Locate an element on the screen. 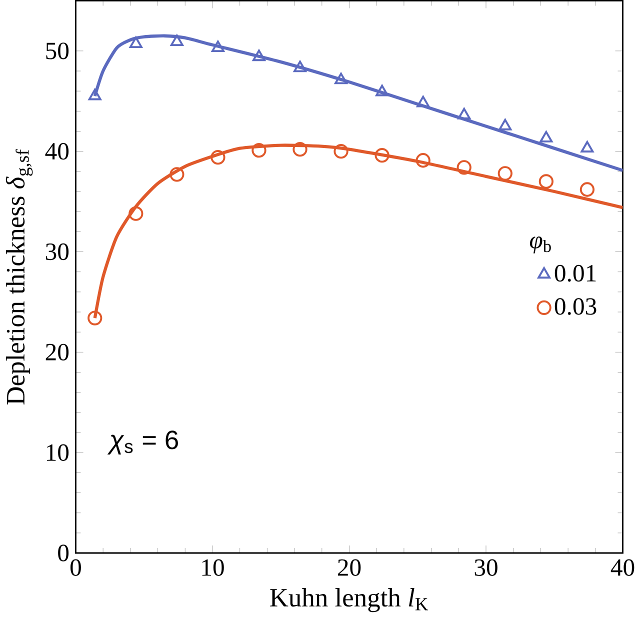 This screenshot has height=618, width=641. x-tick-label: 20 is located at coordinates (349, 567).